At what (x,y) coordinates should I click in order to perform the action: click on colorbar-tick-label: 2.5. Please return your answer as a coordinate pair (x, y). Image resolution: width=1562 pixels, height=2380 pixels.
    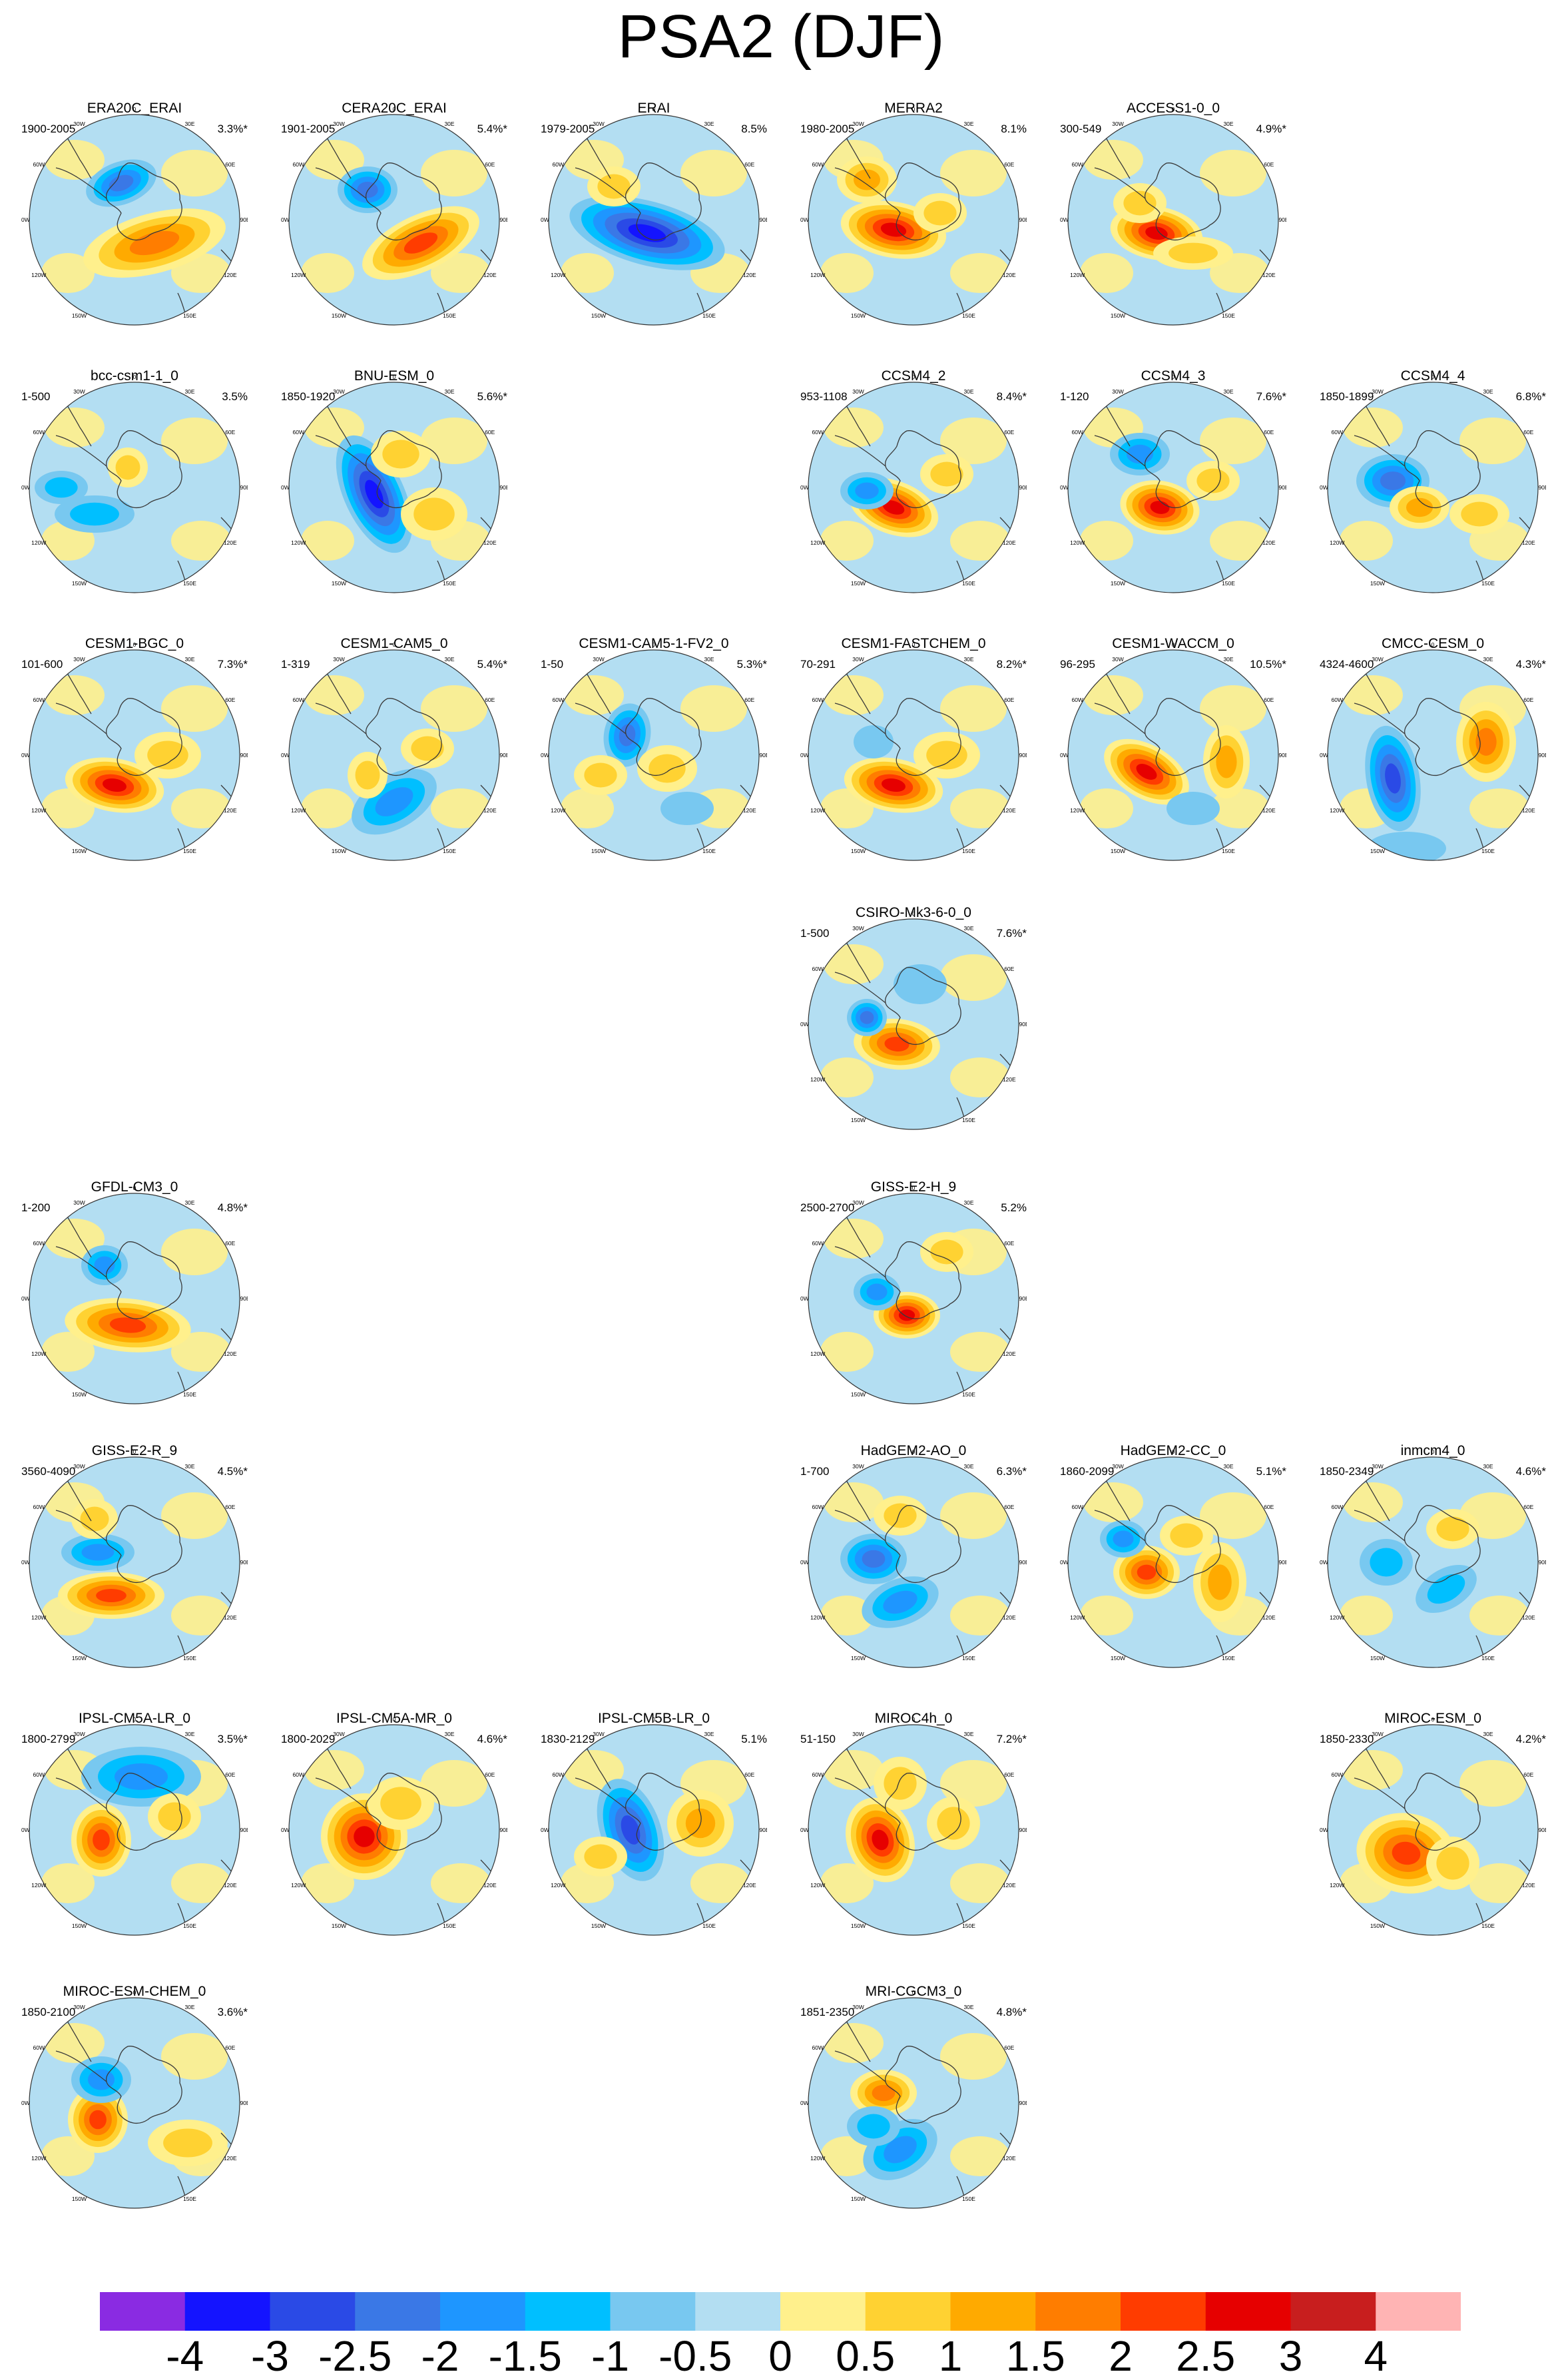
    Looking at the image, I should click on (1206, 2356).